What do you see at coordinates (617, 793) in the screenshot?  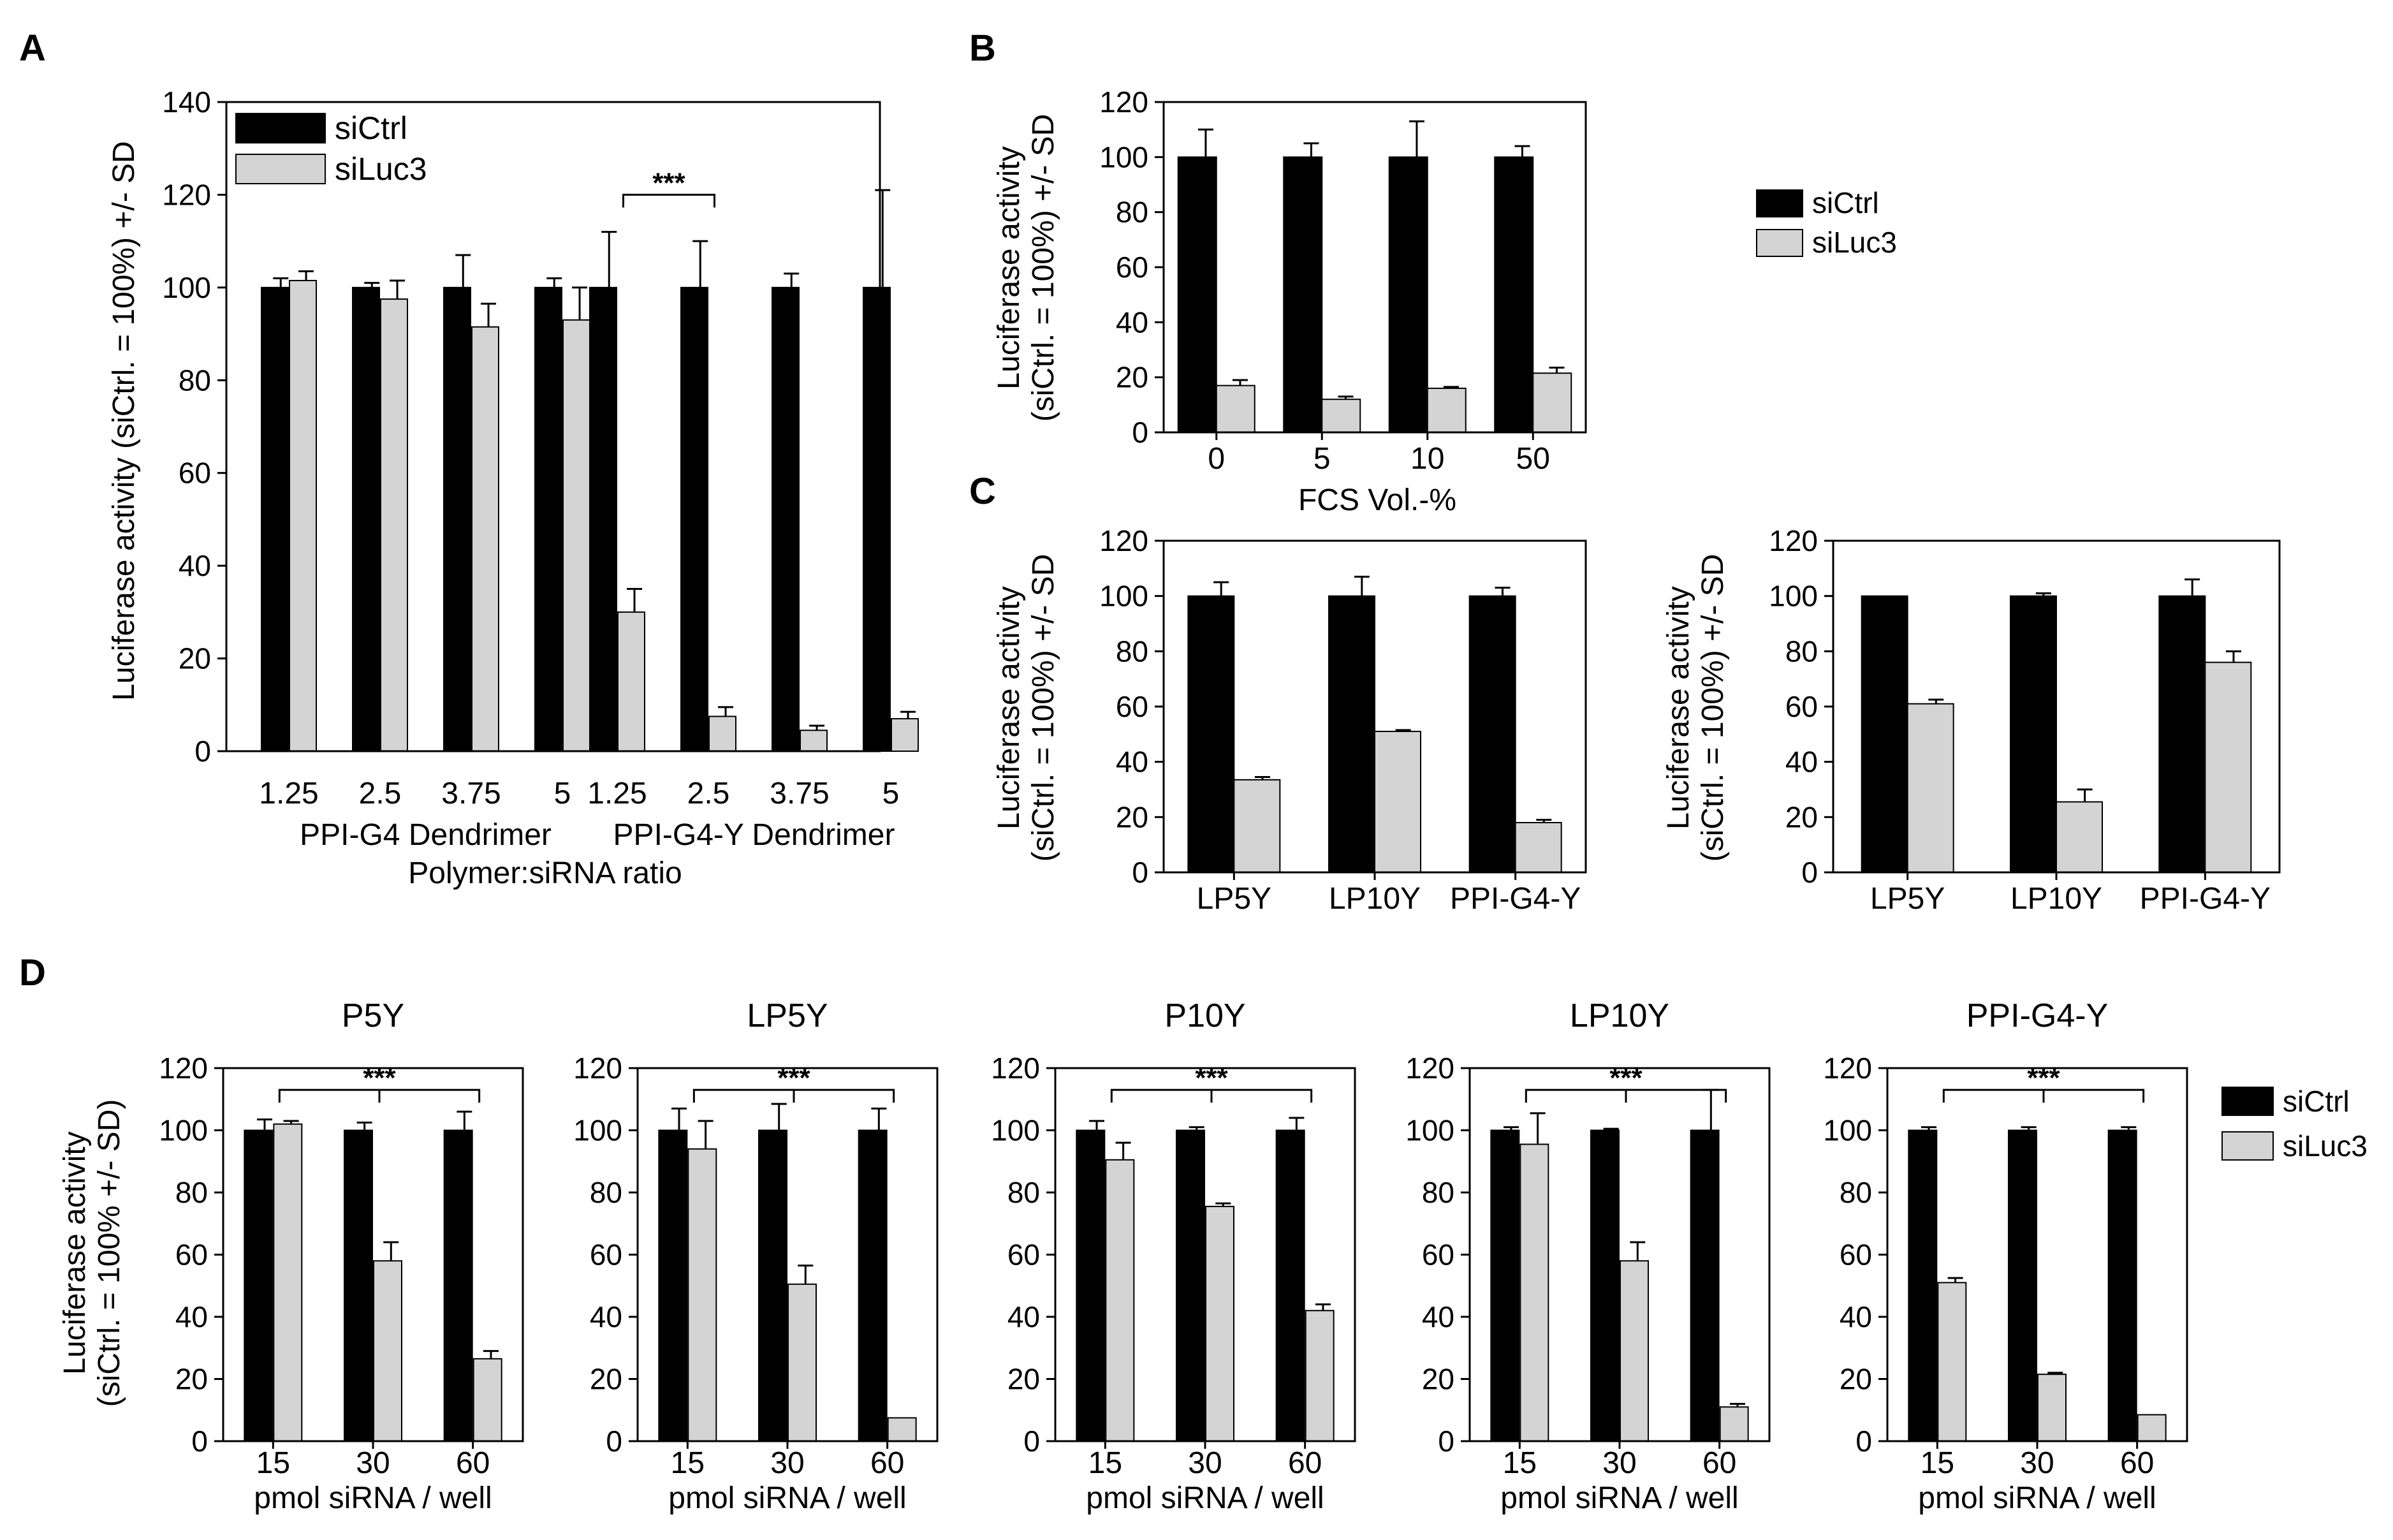 I see `category-label: 1.25` at bounding box center [617, 793].